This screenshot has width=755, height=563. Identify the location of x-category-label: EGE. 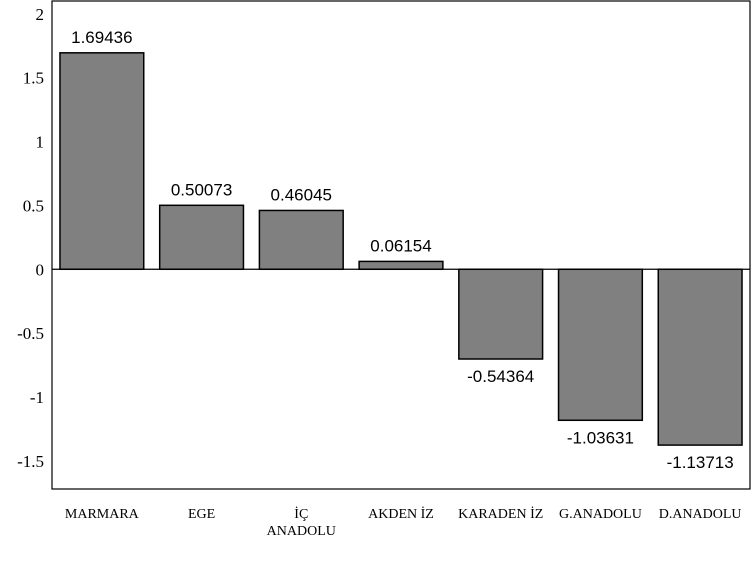
(201, 514).